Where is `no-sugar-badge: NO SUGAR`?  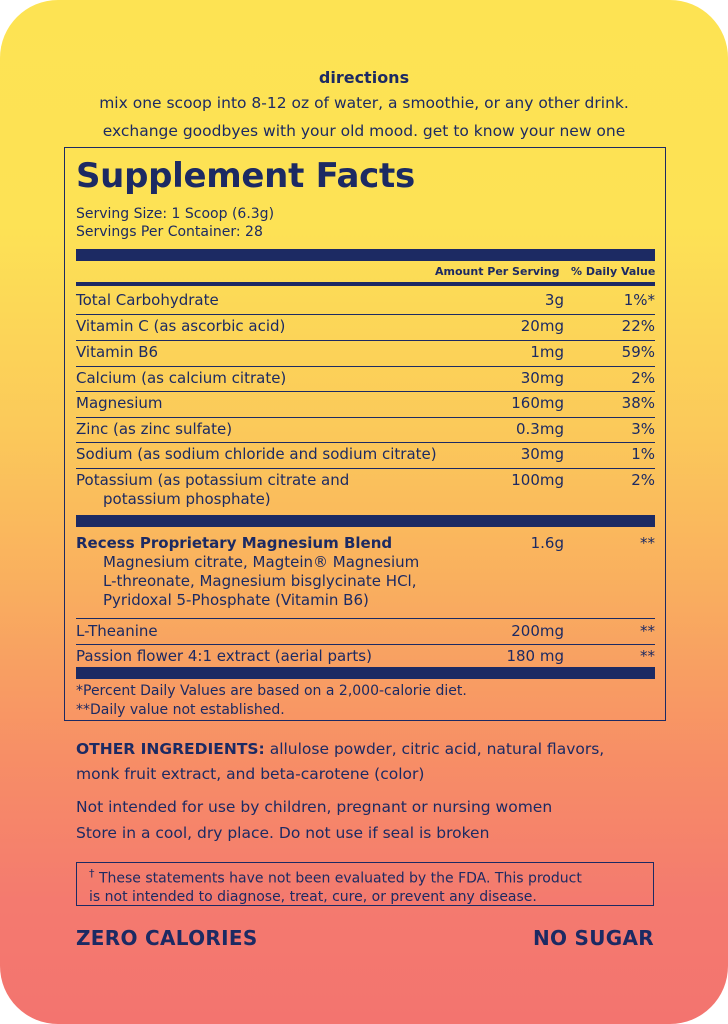
no-sugar-badge: NO SUGAR is located at coordinates (593, 938).